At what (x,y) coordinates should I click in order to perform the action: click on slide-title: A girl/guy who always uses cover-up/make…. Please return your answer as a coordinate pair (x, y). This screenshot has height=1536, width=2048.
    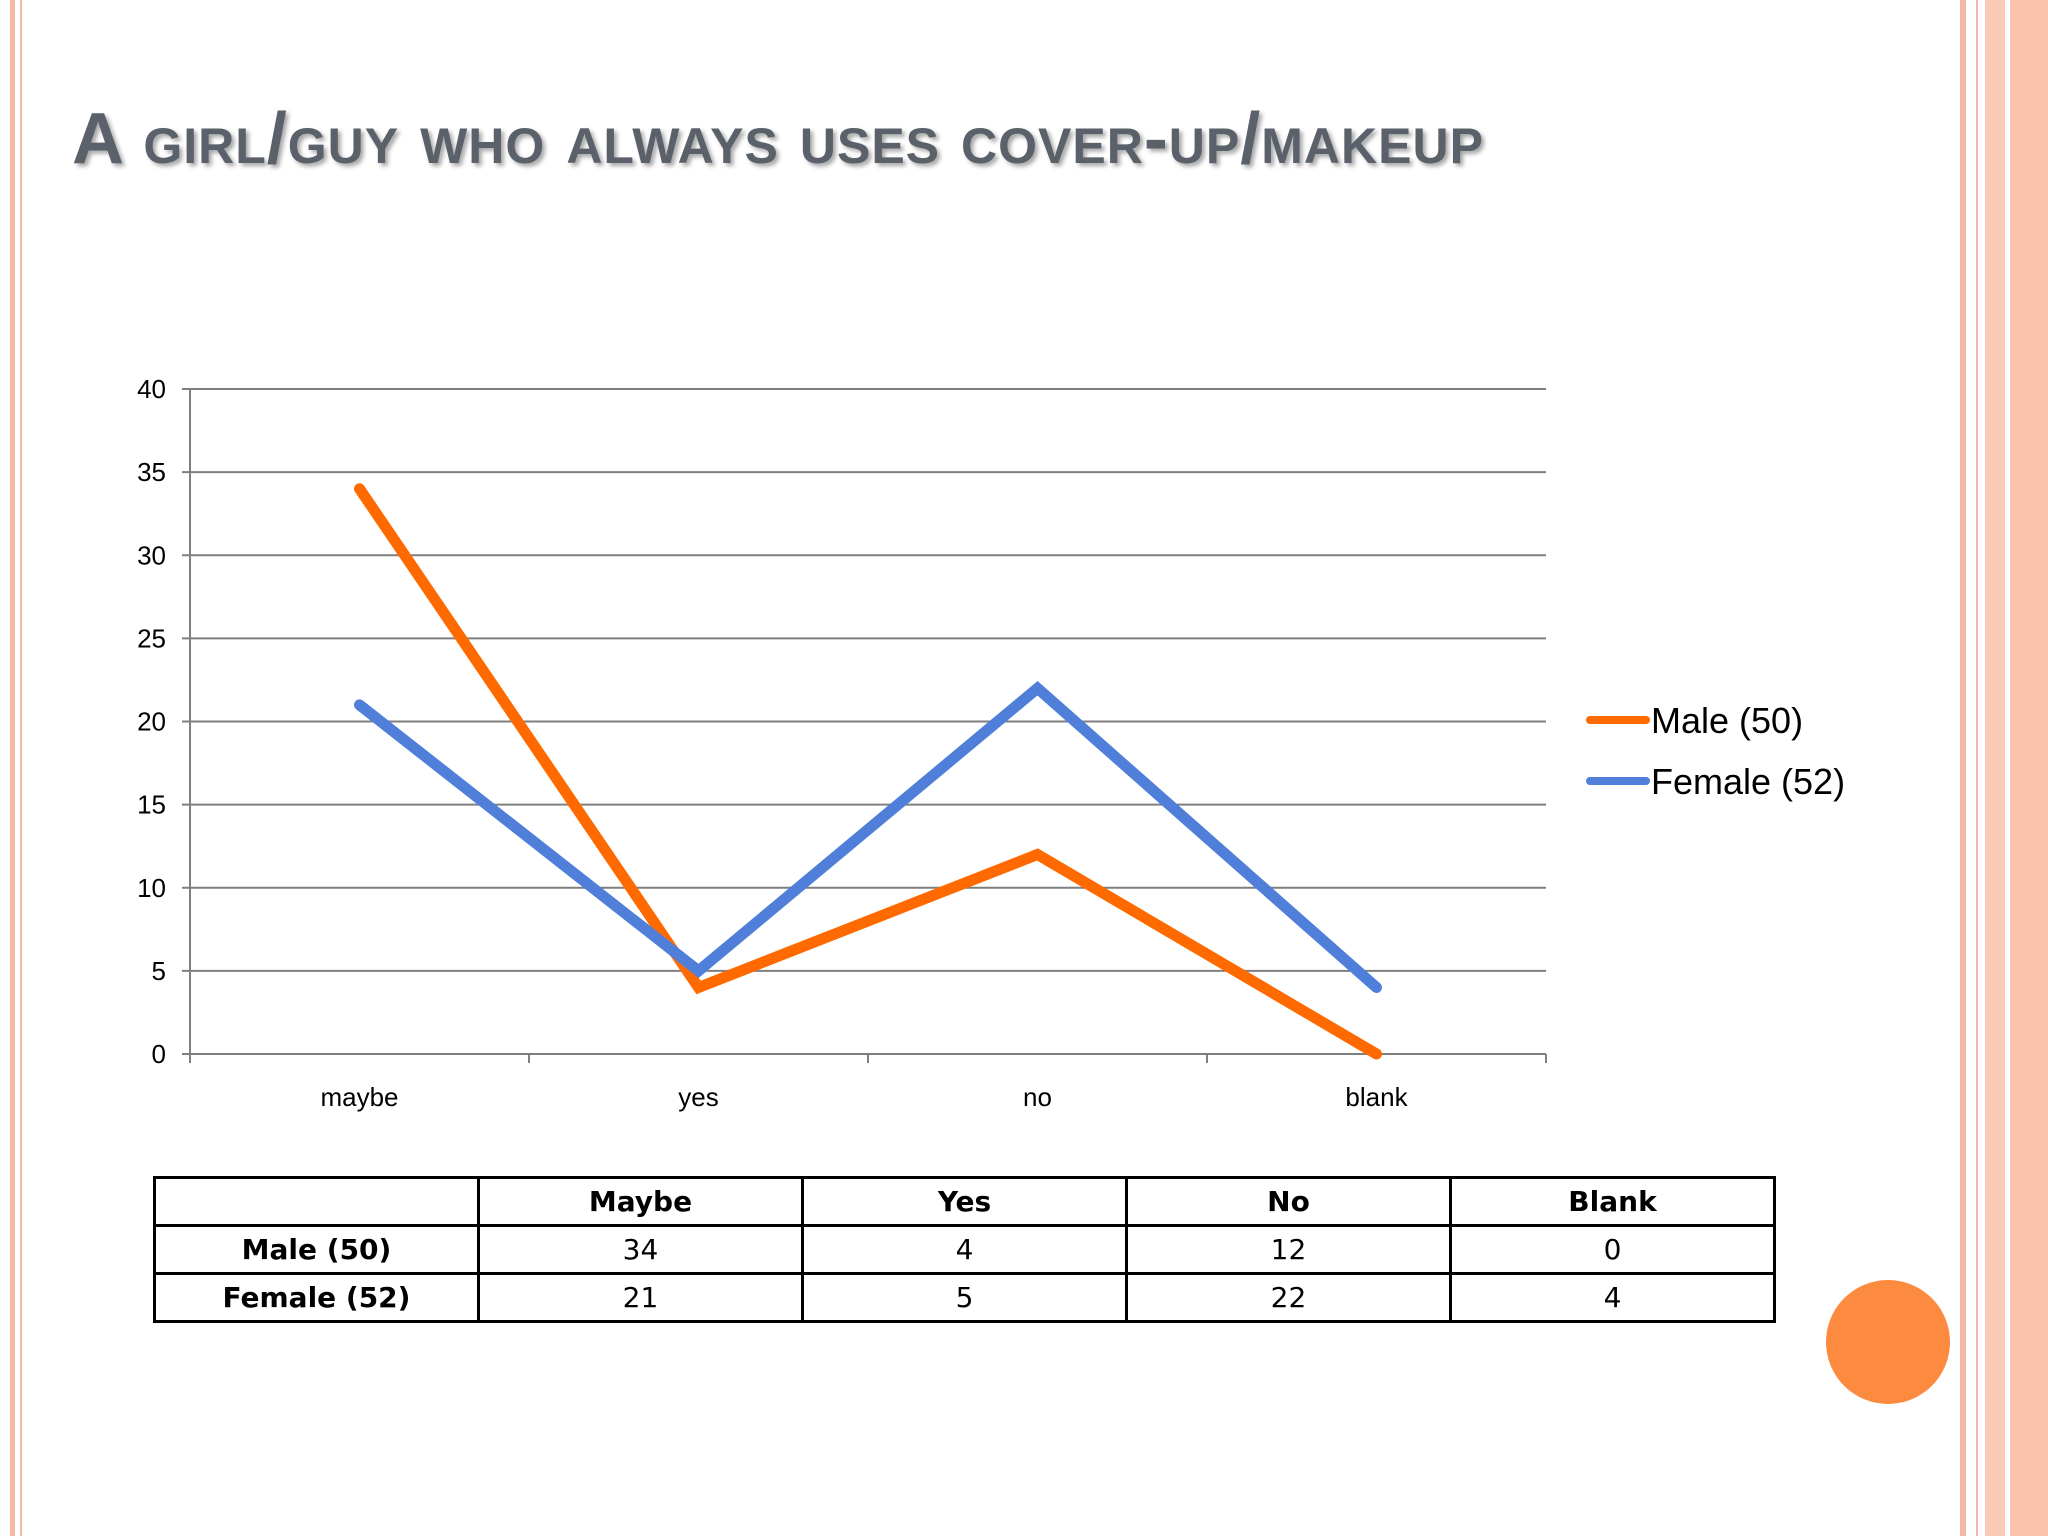
    Looking at the image, I should click on (778, 139).